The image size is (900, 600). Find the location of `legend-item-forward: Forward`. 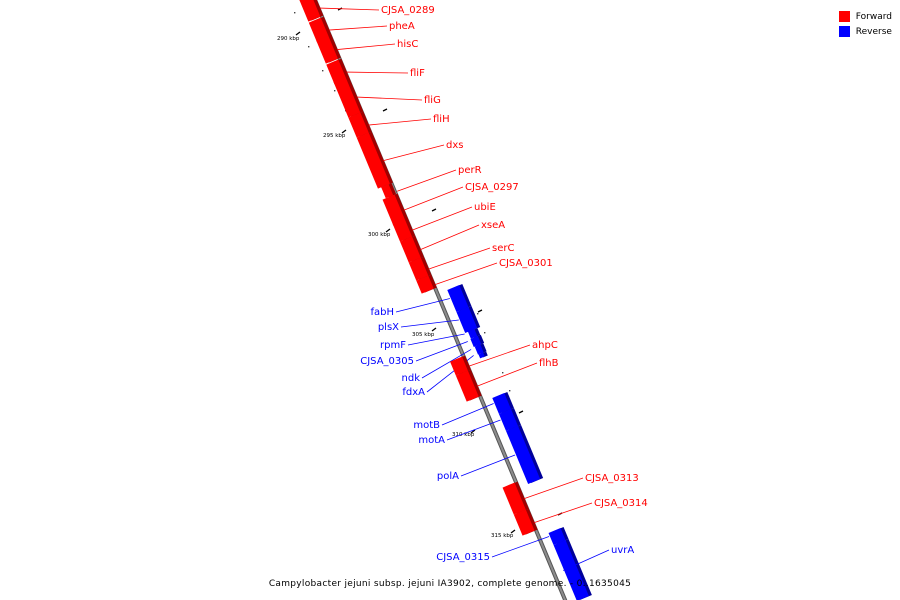

legend-item-forward: Forward is located at coordinates (865, 16).